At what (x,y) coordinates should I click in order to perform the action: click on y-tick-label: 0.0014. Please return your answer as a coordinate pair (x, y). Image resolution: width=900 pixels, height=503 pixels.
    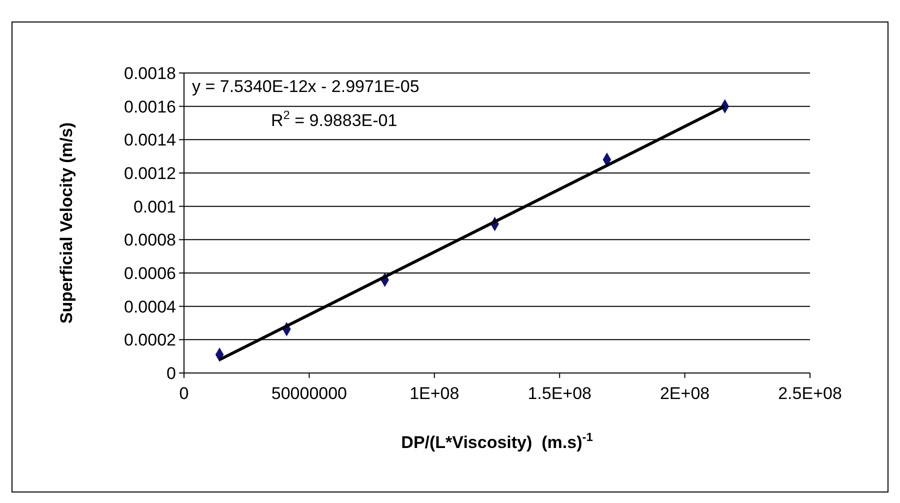
    Looking at the image, I should click on (150, 140).